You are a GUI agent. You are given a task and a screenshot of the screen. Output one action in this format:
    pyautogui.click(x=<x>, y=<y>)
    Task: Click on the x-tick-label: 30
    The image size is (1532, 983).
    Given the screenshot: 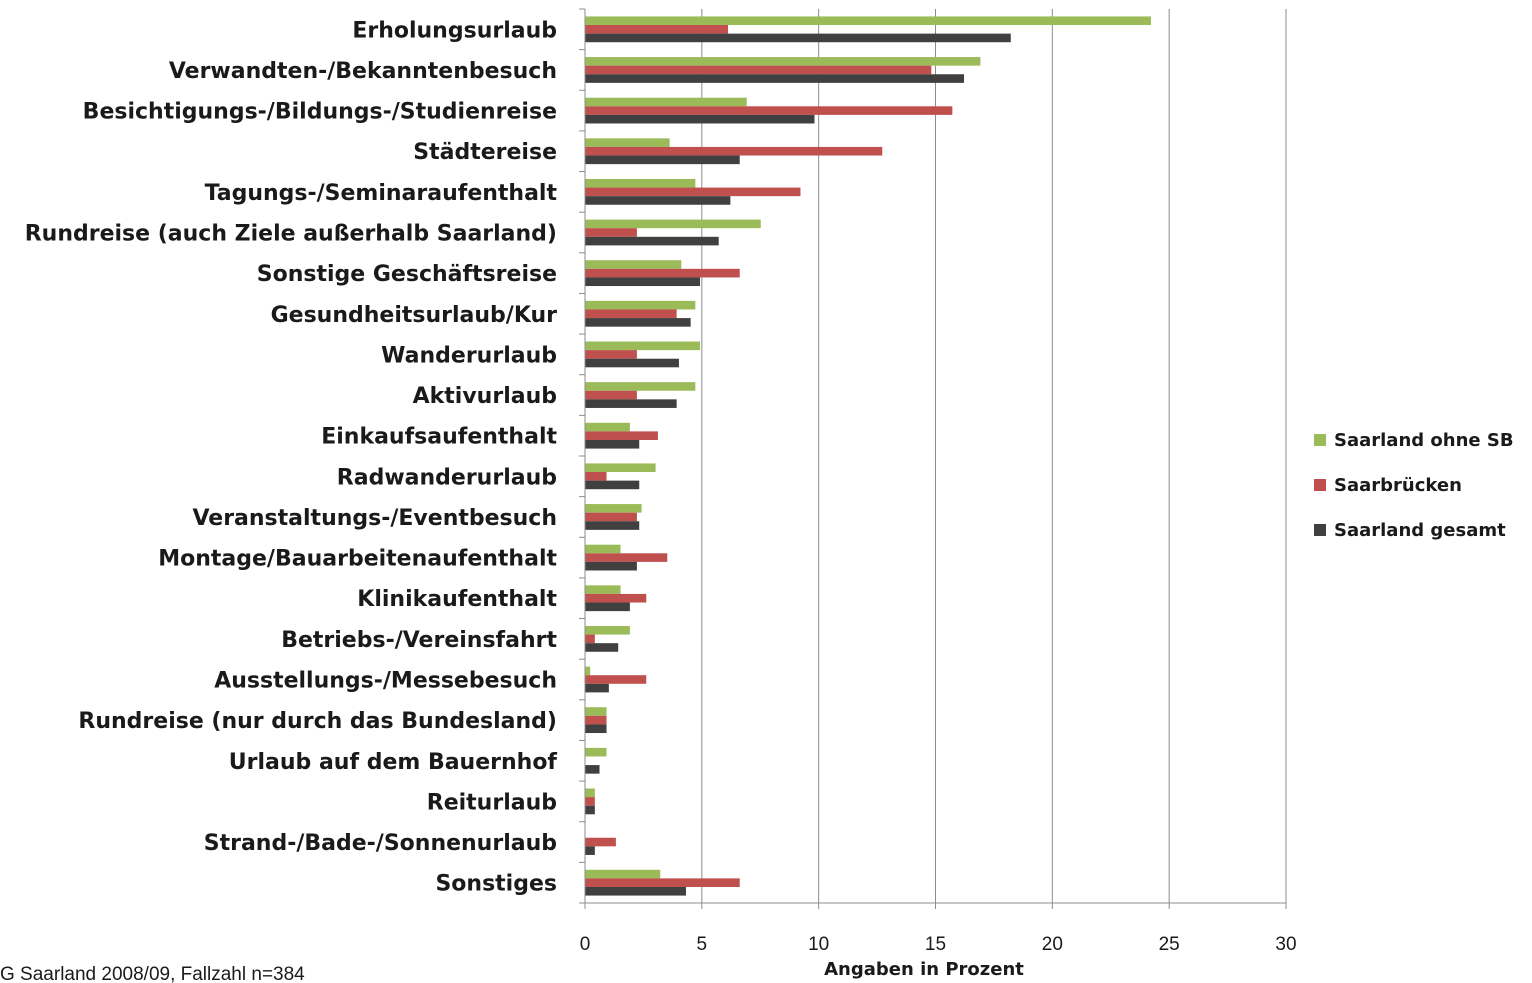 What is the action you would take?
    pyautogui.click(x=1285, y=944)
    